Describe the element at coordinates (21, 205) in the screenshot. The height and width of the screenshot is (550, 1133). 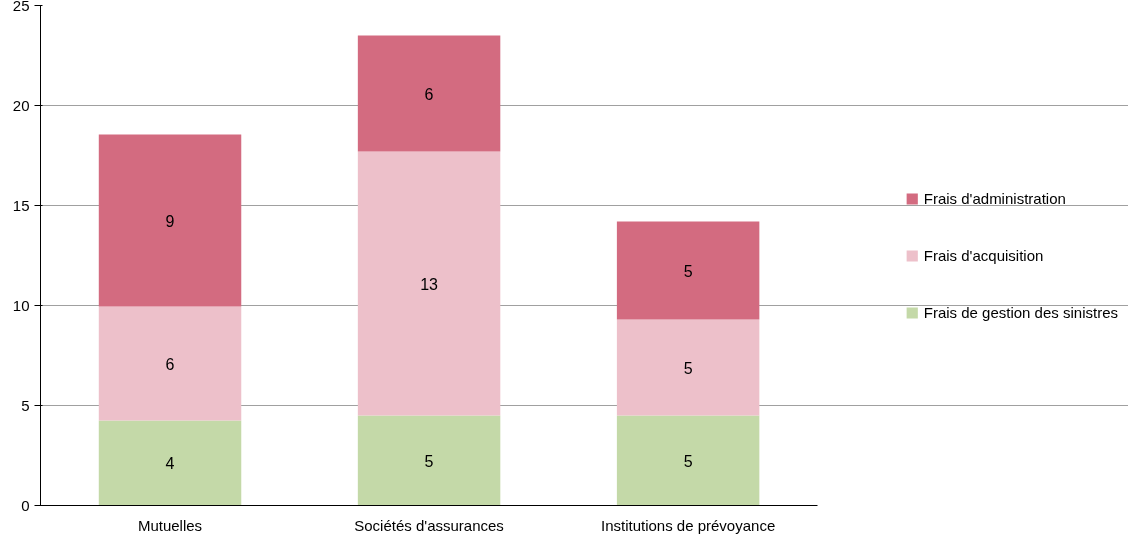
I see `y-tick-label: 15` at that location.